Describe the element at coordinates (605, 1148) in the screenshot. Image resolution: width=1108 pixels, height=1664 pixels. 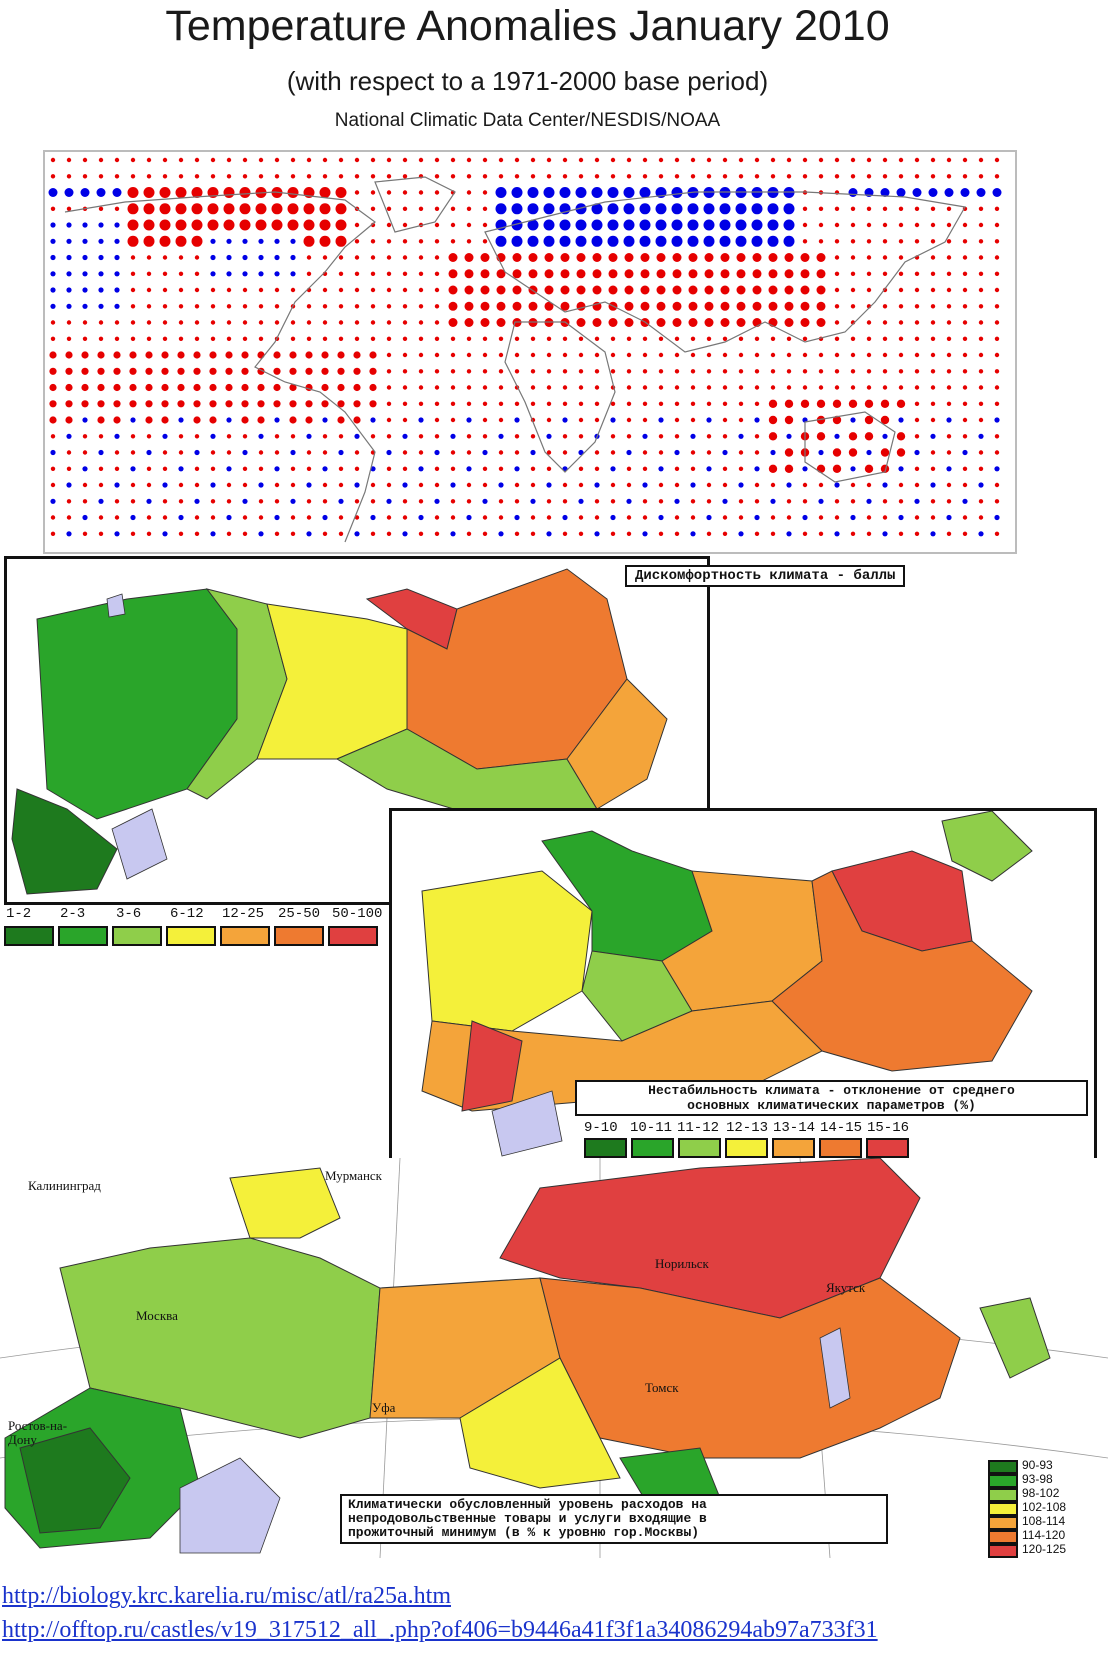
I see `legend-swatch` at that location.